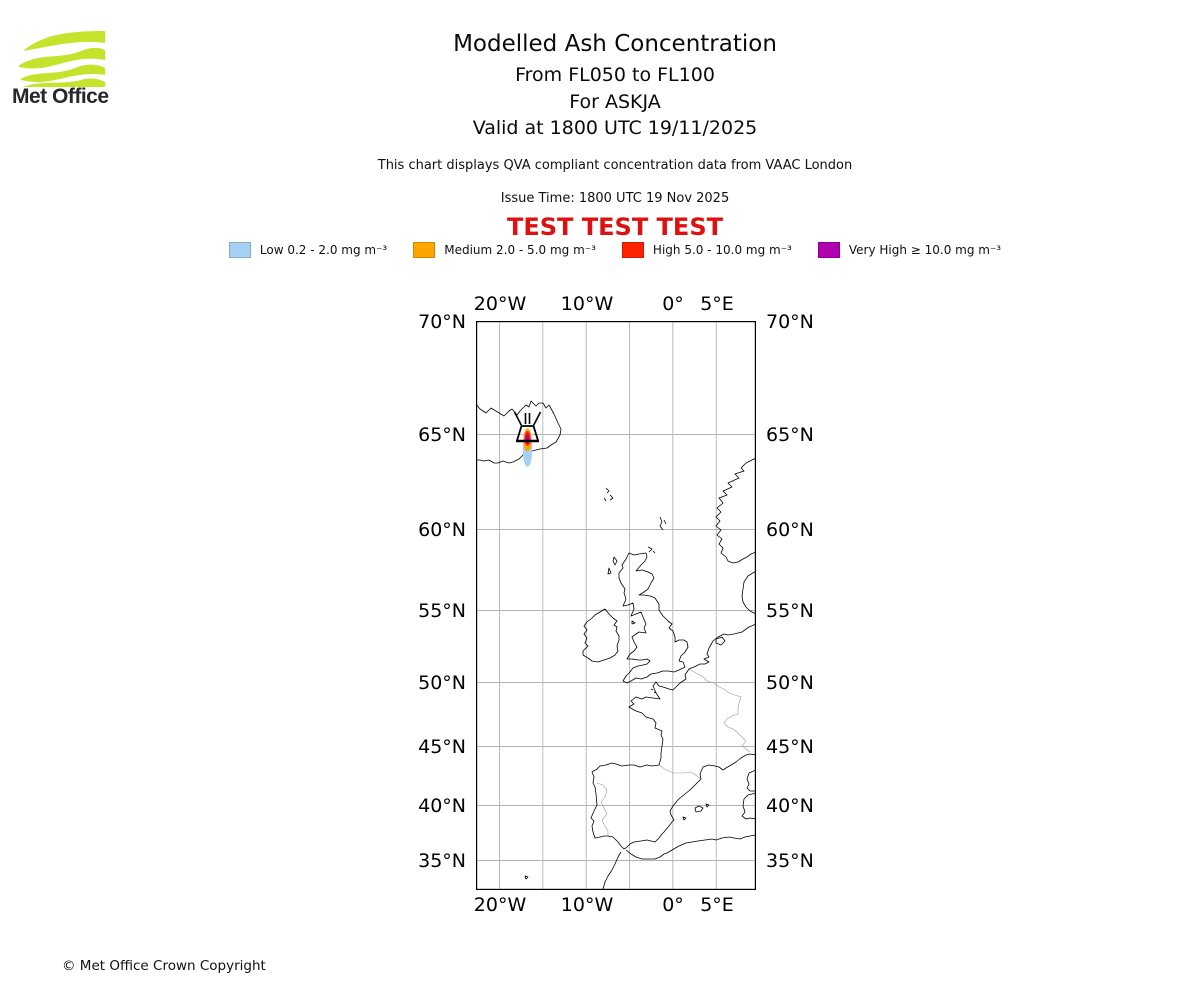 The image size is (1200, 1000). I want to click on coastline-denmark, so click(748, 592).